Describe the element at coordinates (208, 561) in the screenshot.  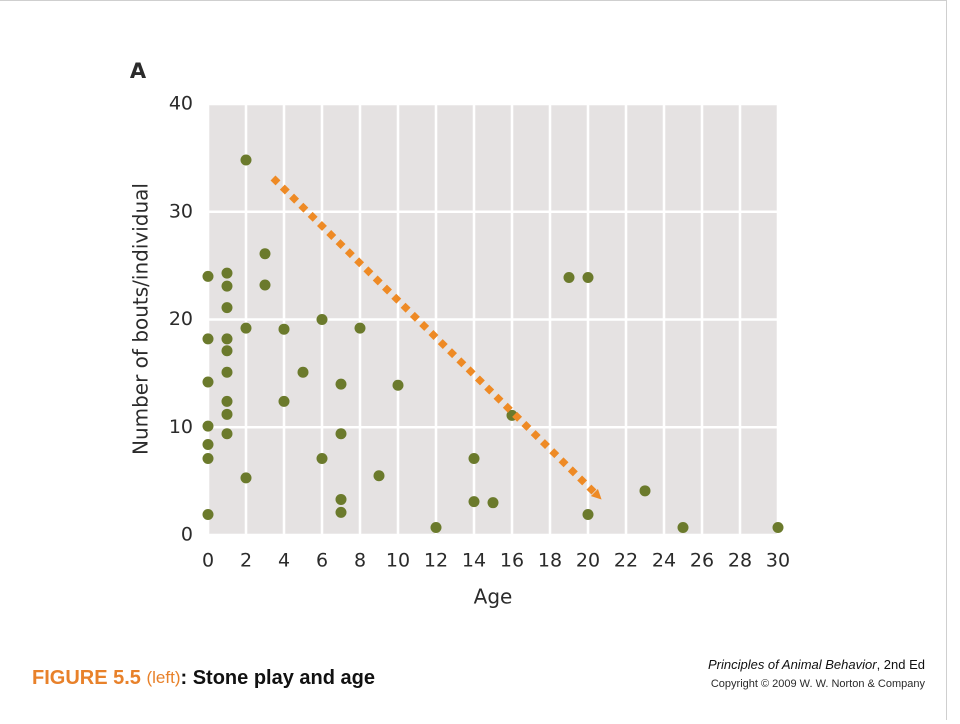
I see `x-tick-label: 0` at that location.